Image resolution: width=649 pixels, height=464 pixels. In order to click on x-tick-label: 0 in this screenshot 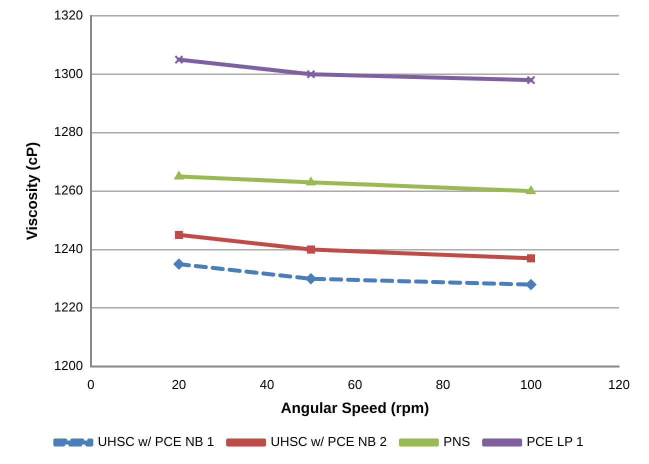, I will do `click(91, 384)`.